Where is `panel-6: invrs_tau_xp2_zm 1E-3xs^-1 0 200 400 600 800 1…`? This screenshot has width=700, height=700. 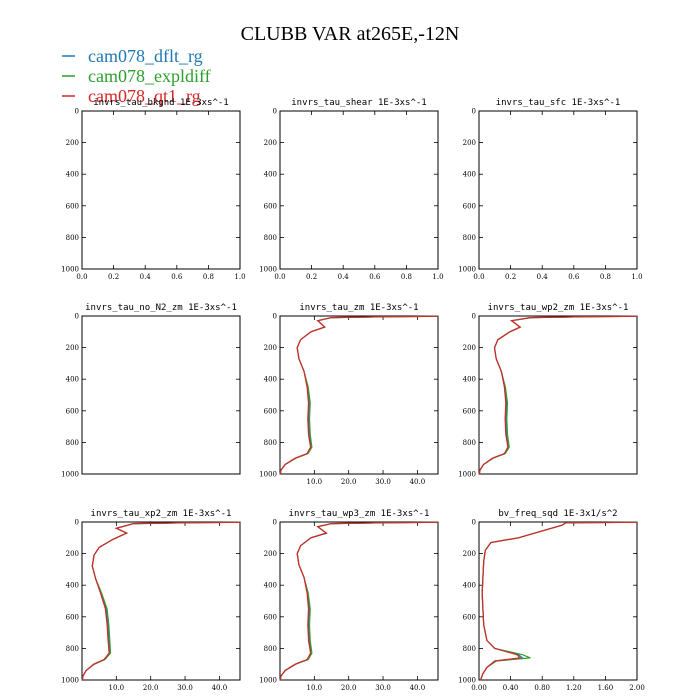
panel-6: invrs_tau_xp2_zm 1E-3xs^-1 0 200 400 600 800 1… is located at coordinates (151, 600).